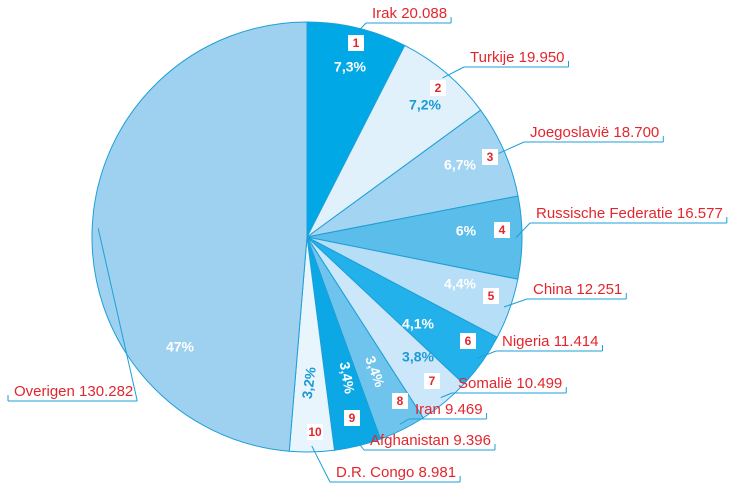 The height and width of the screenshot is (488, 745). I want to click on category-name: Overigen, so click(44, 391).